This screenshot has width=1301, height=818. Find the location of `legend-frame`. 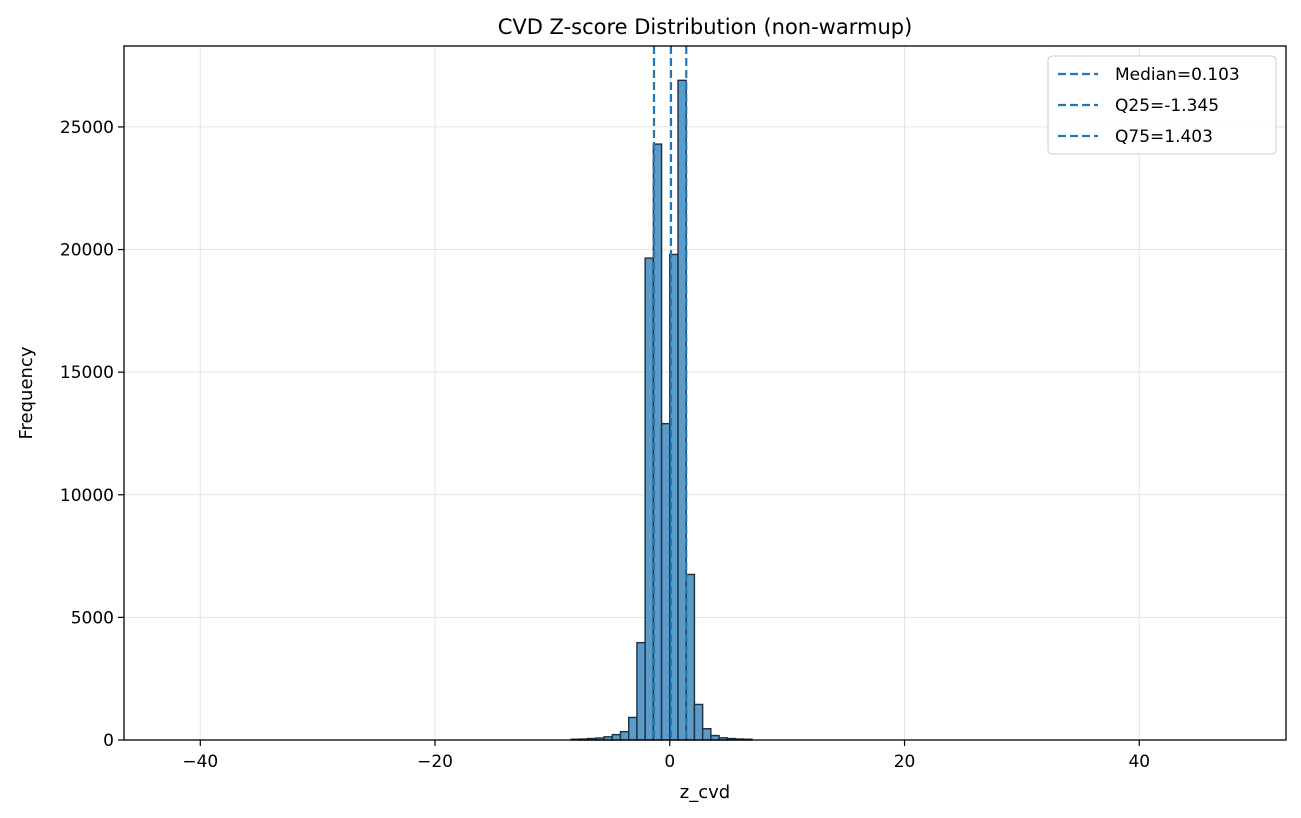

legend-frame is located at coordinates (1162, 105).